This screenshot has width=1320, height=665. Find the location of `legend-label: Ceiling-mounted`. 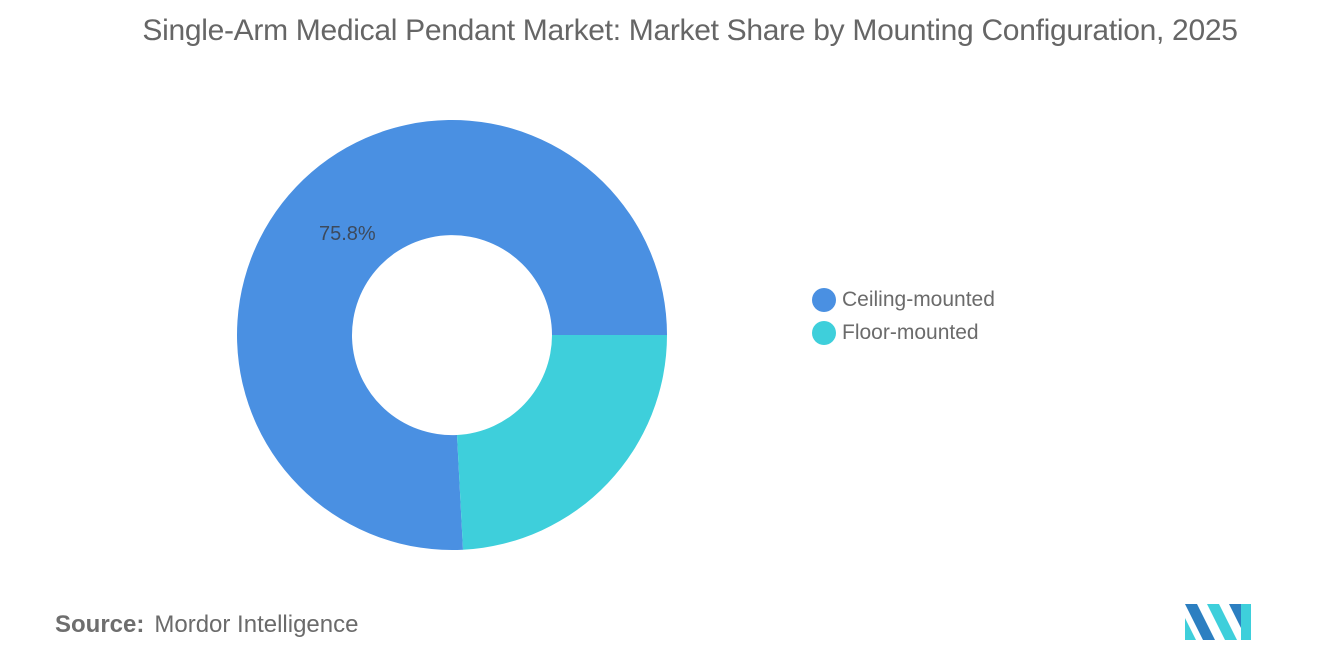

legend-label: Ceiling-mounted is located at coordinates (918, 299).